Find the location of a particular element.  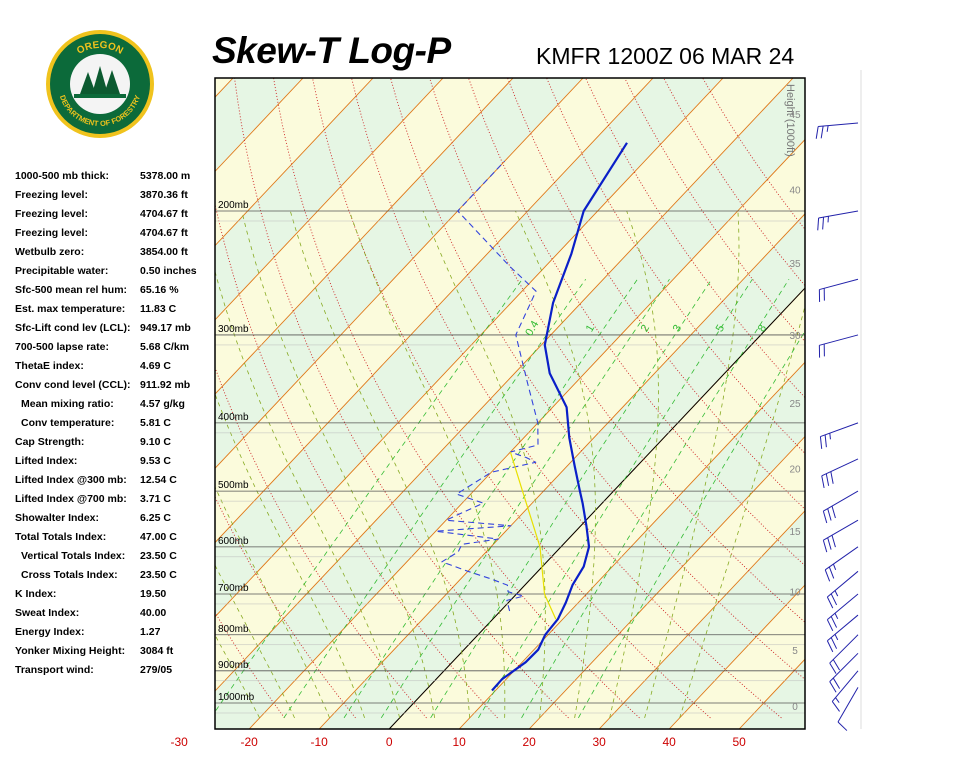

index-value: 3.71 C is located at coordinates (155, 499).